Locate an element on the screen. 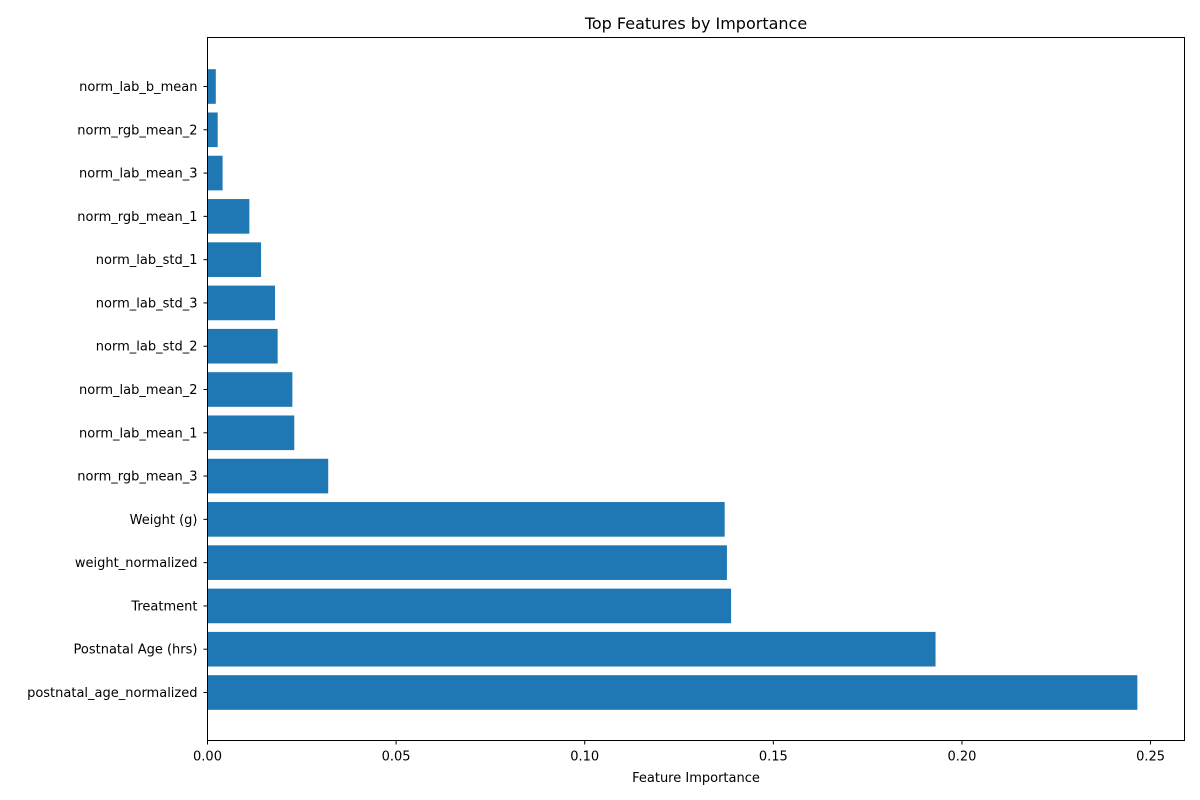 The image size is (1200, 800). y-tick-label: postnatal_age_normalized is located at coordinates (112, 693).